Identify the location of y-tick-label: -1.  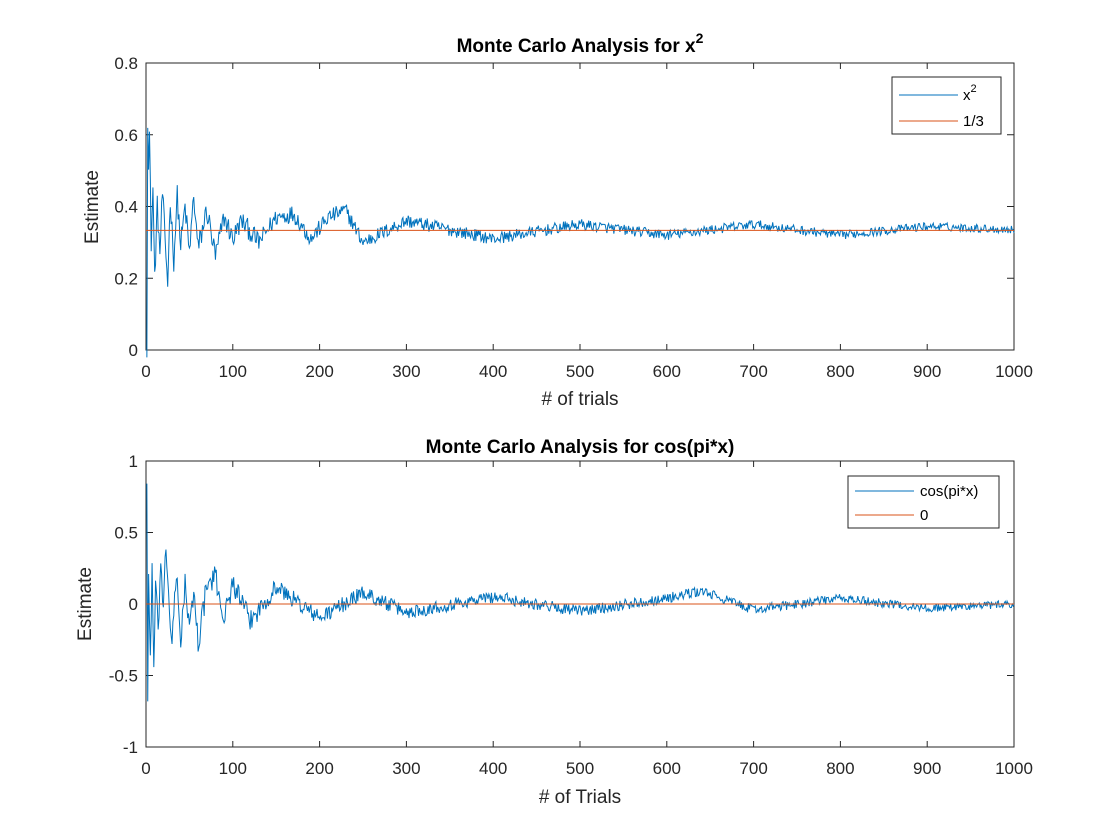
(130, 747).